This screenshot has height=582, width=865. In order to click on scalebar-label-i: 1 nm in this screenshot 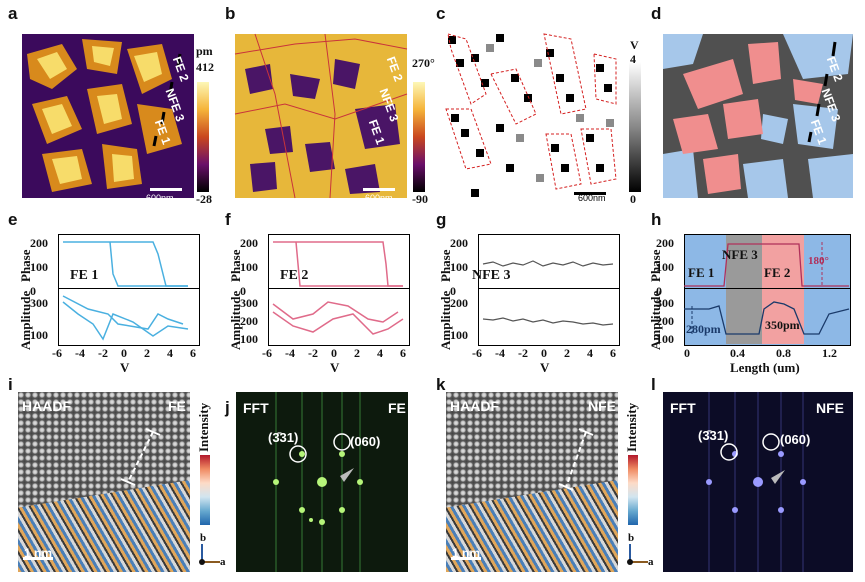, I will do `click(38, 553)`.